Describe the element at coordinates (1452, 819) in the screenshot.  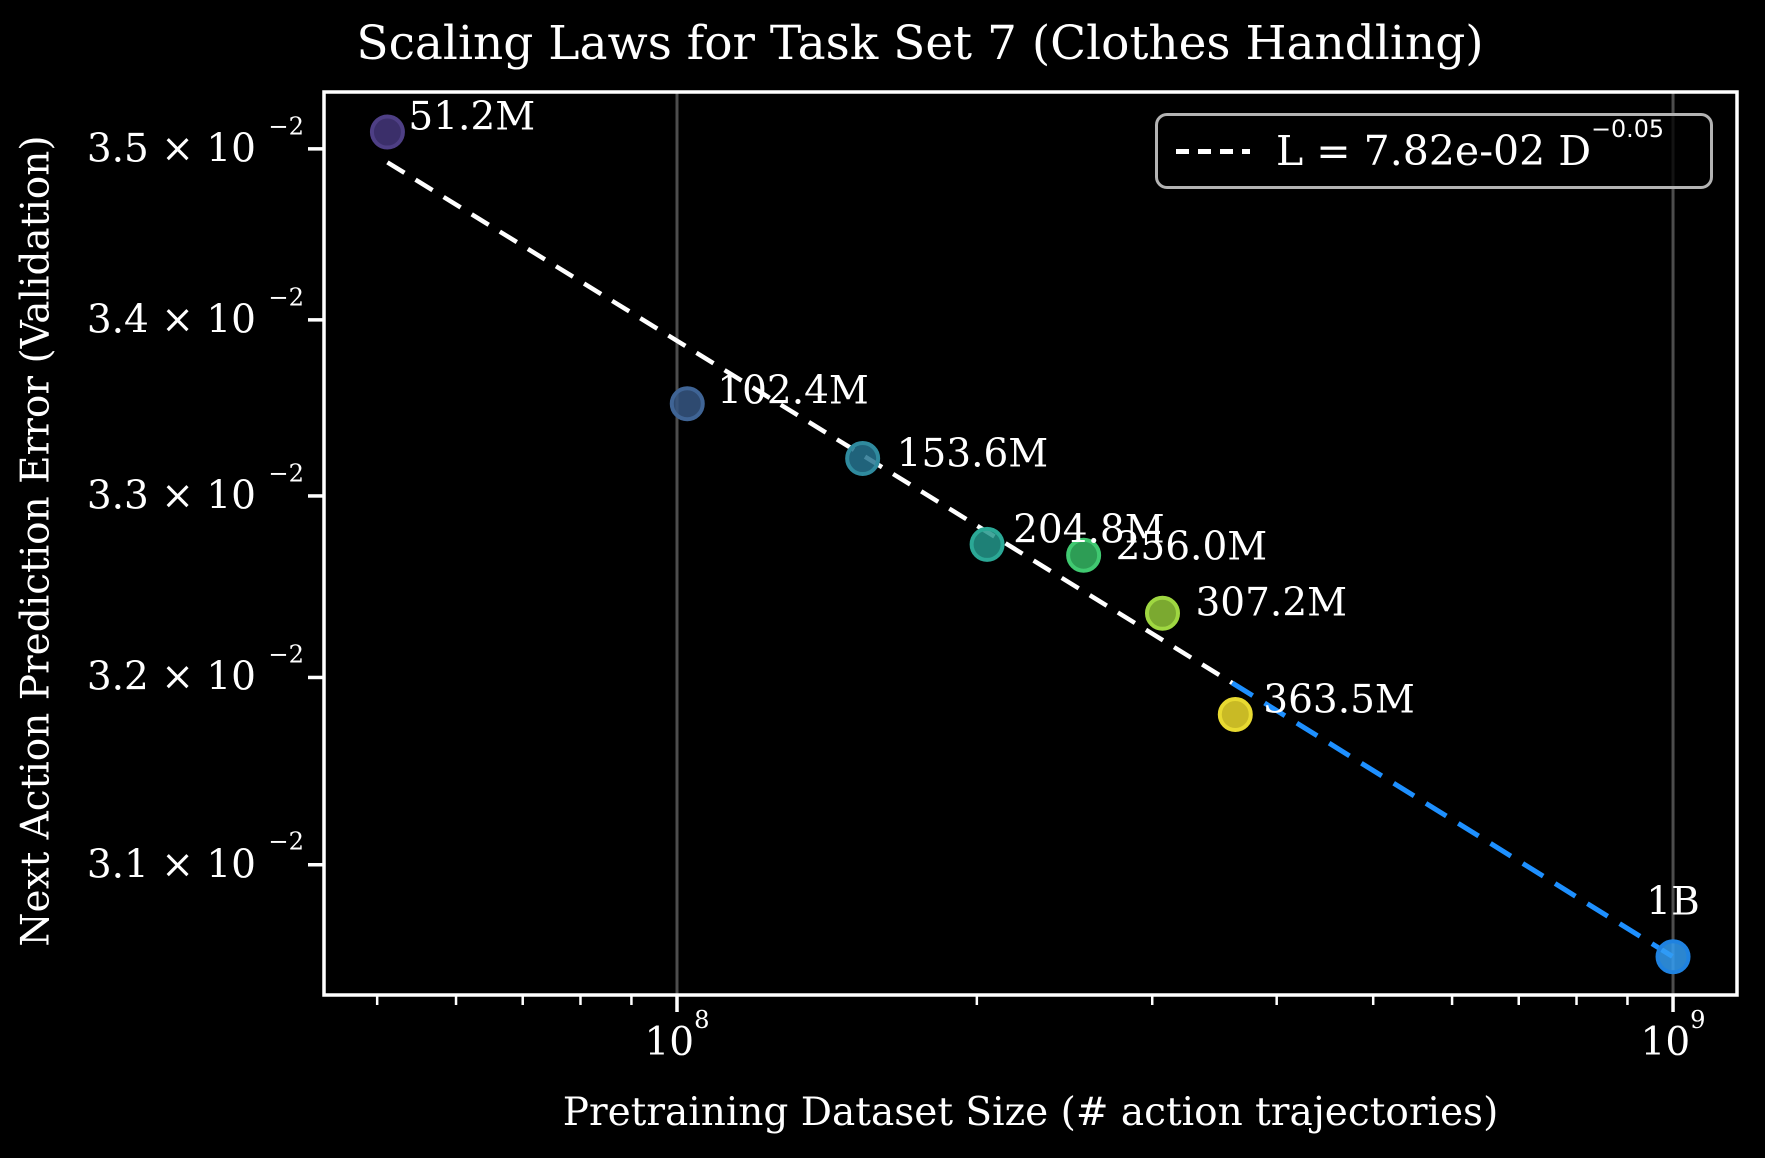
I see `fit-line-extrapolated` at that location.